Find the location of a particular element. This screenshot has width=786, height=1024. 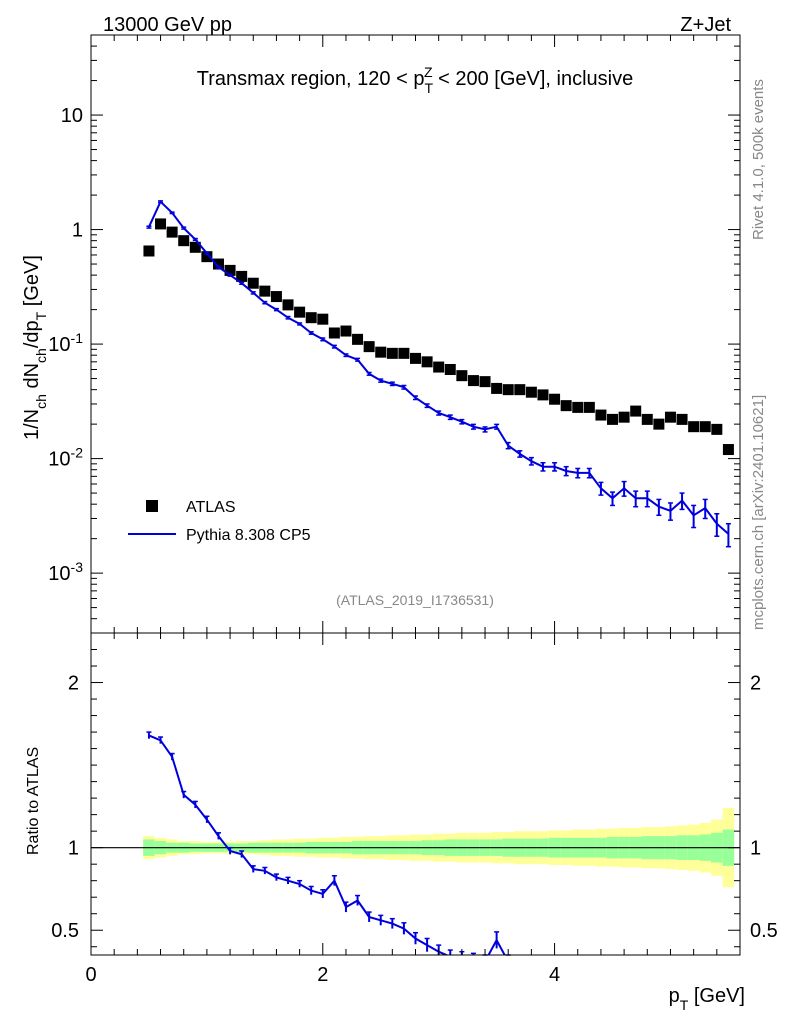

legend-pythia-label: Pythia 8.308 CP5 is located at coordinates (248, 535).